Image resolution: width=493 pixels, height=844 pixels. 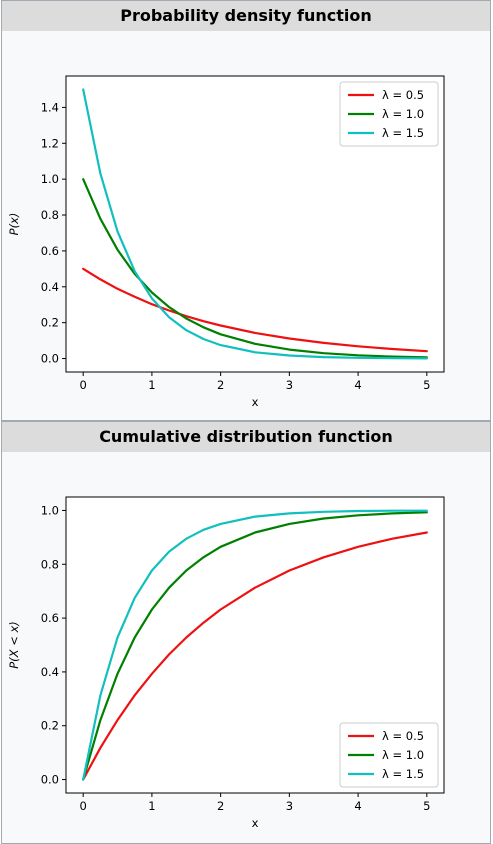 What do you see at coordinates (246, 437) in the screenshot?
I see `cdf-panel-title: Cumulative distribution function` at bounding box center [246, 437].